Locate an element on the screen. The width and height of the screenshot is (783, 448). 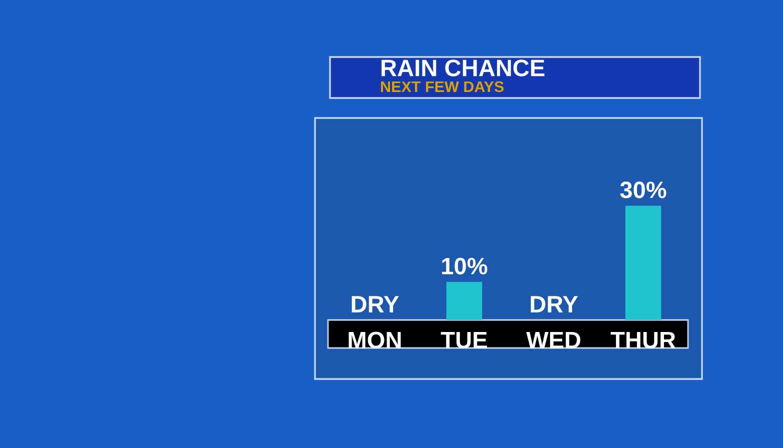
x-tick-label: WED is located at coordinates (553, 340).